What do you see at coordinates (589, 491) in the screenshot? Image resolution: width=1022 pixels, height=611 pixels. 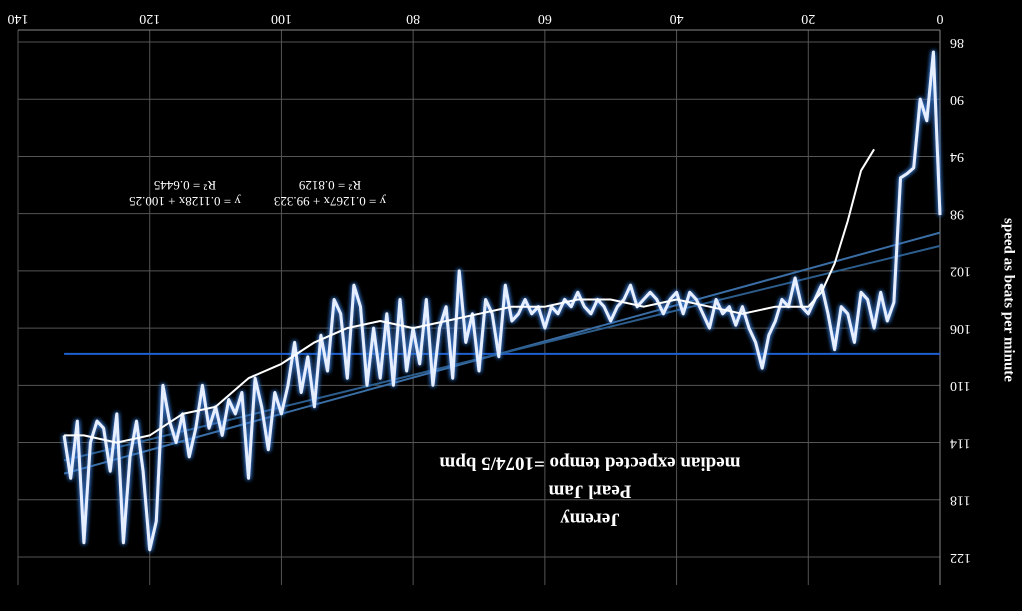 I see `chart-subtitle: Pearl Jam` at bounding box center [589, 491].